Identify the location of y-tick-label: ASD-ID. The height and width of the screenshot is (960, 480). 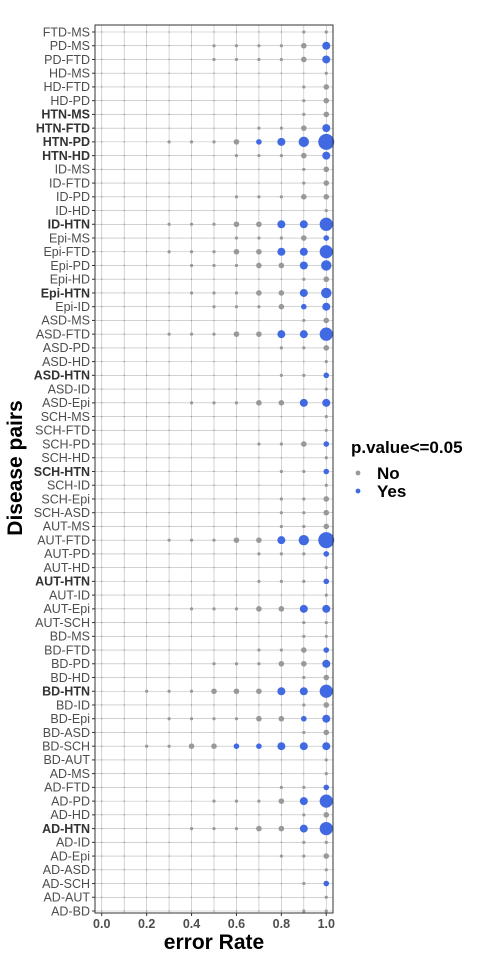
(69, 389).